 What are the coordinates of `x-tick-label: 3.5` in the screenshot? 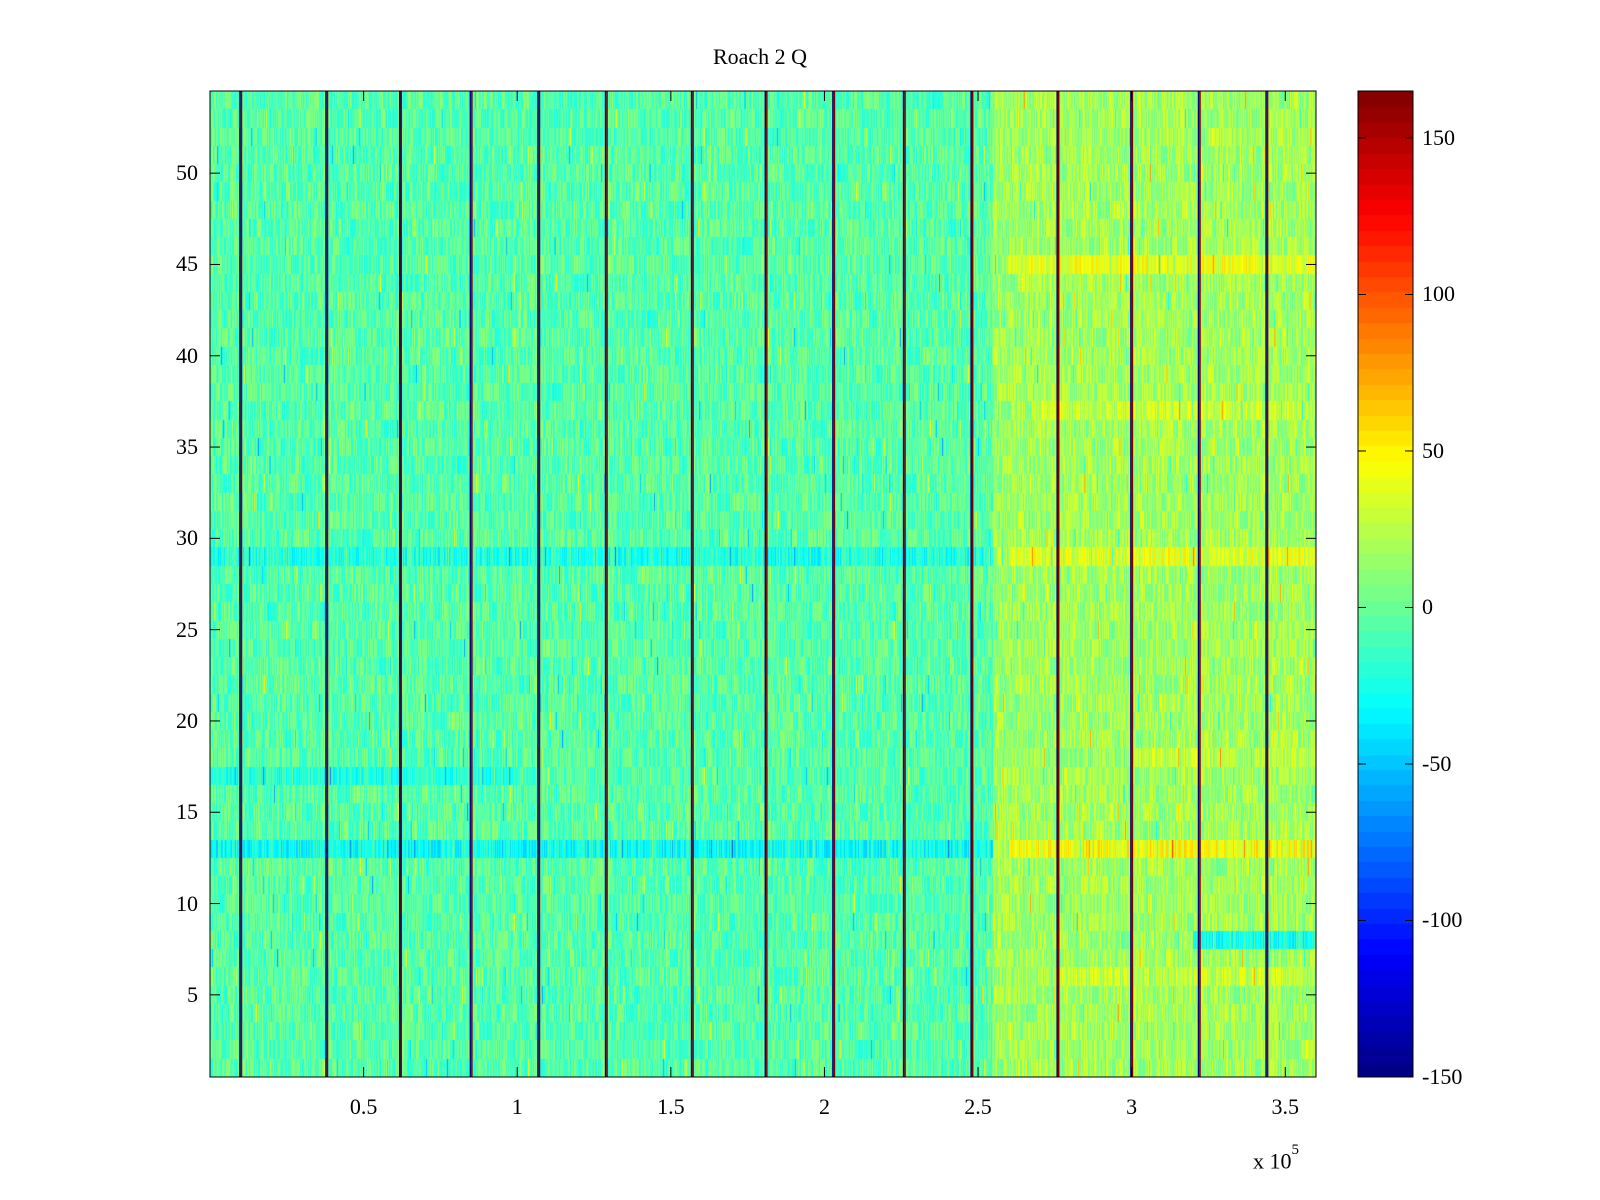 It's located at (1285, 1106).